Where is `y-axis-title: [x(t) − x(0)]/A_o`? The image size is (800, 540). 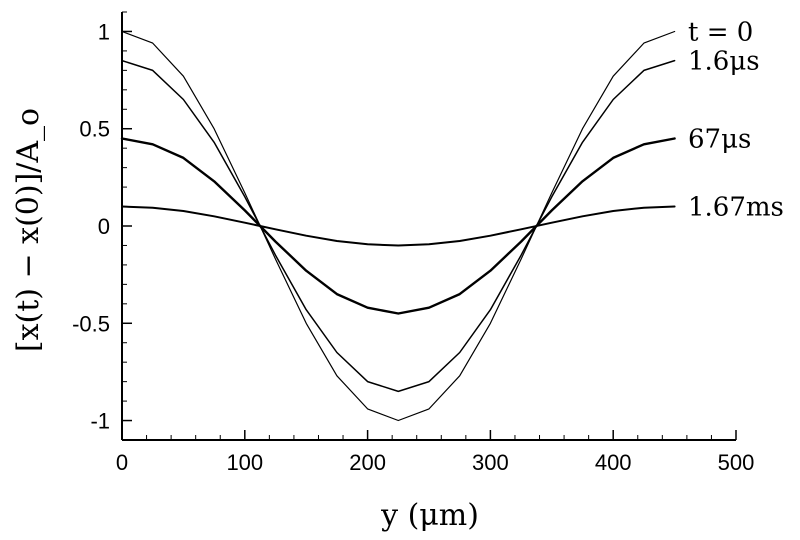
y-axis-title: [x(t) − x(0)]/A_o is located at coordinates (28, 230).